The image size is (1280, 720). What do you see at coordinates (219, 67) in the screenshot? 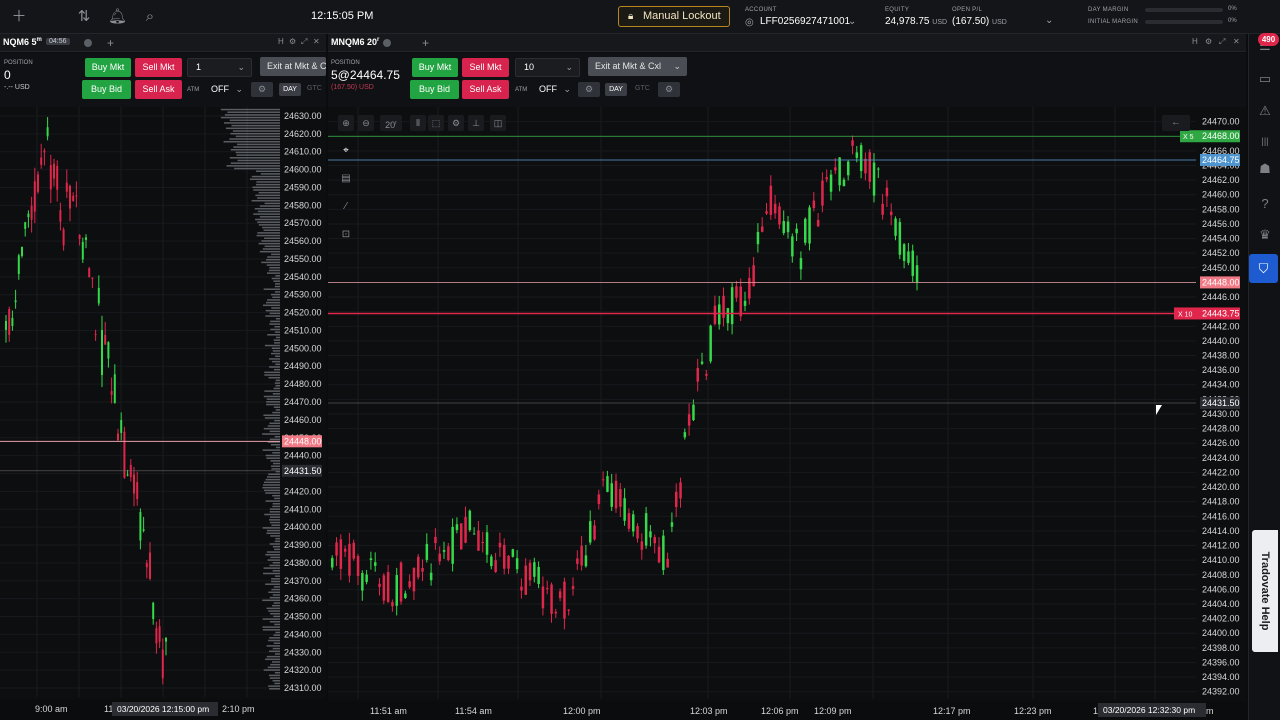
I see `left-qty-select: 1 ⌄` at bounding box center [219, 67].